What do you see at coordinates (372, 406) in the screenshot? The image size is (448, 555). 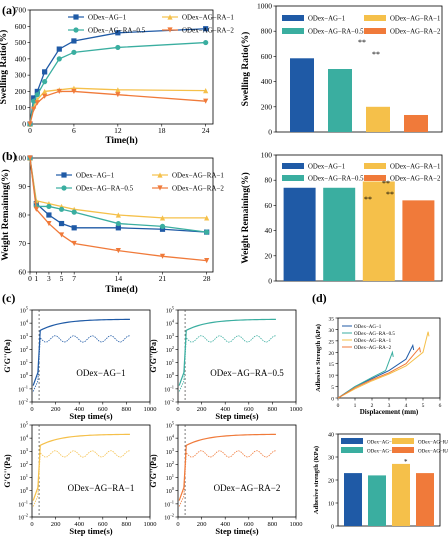 I see `x-tick-label: 2` at bounding box center [372, 406].